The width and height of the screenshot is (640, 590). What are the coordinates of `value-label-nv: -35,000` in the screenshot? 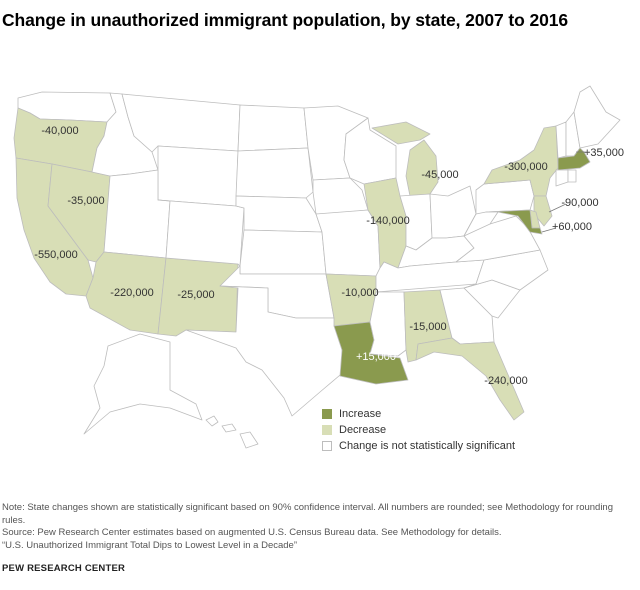 It's located at (85, 201).